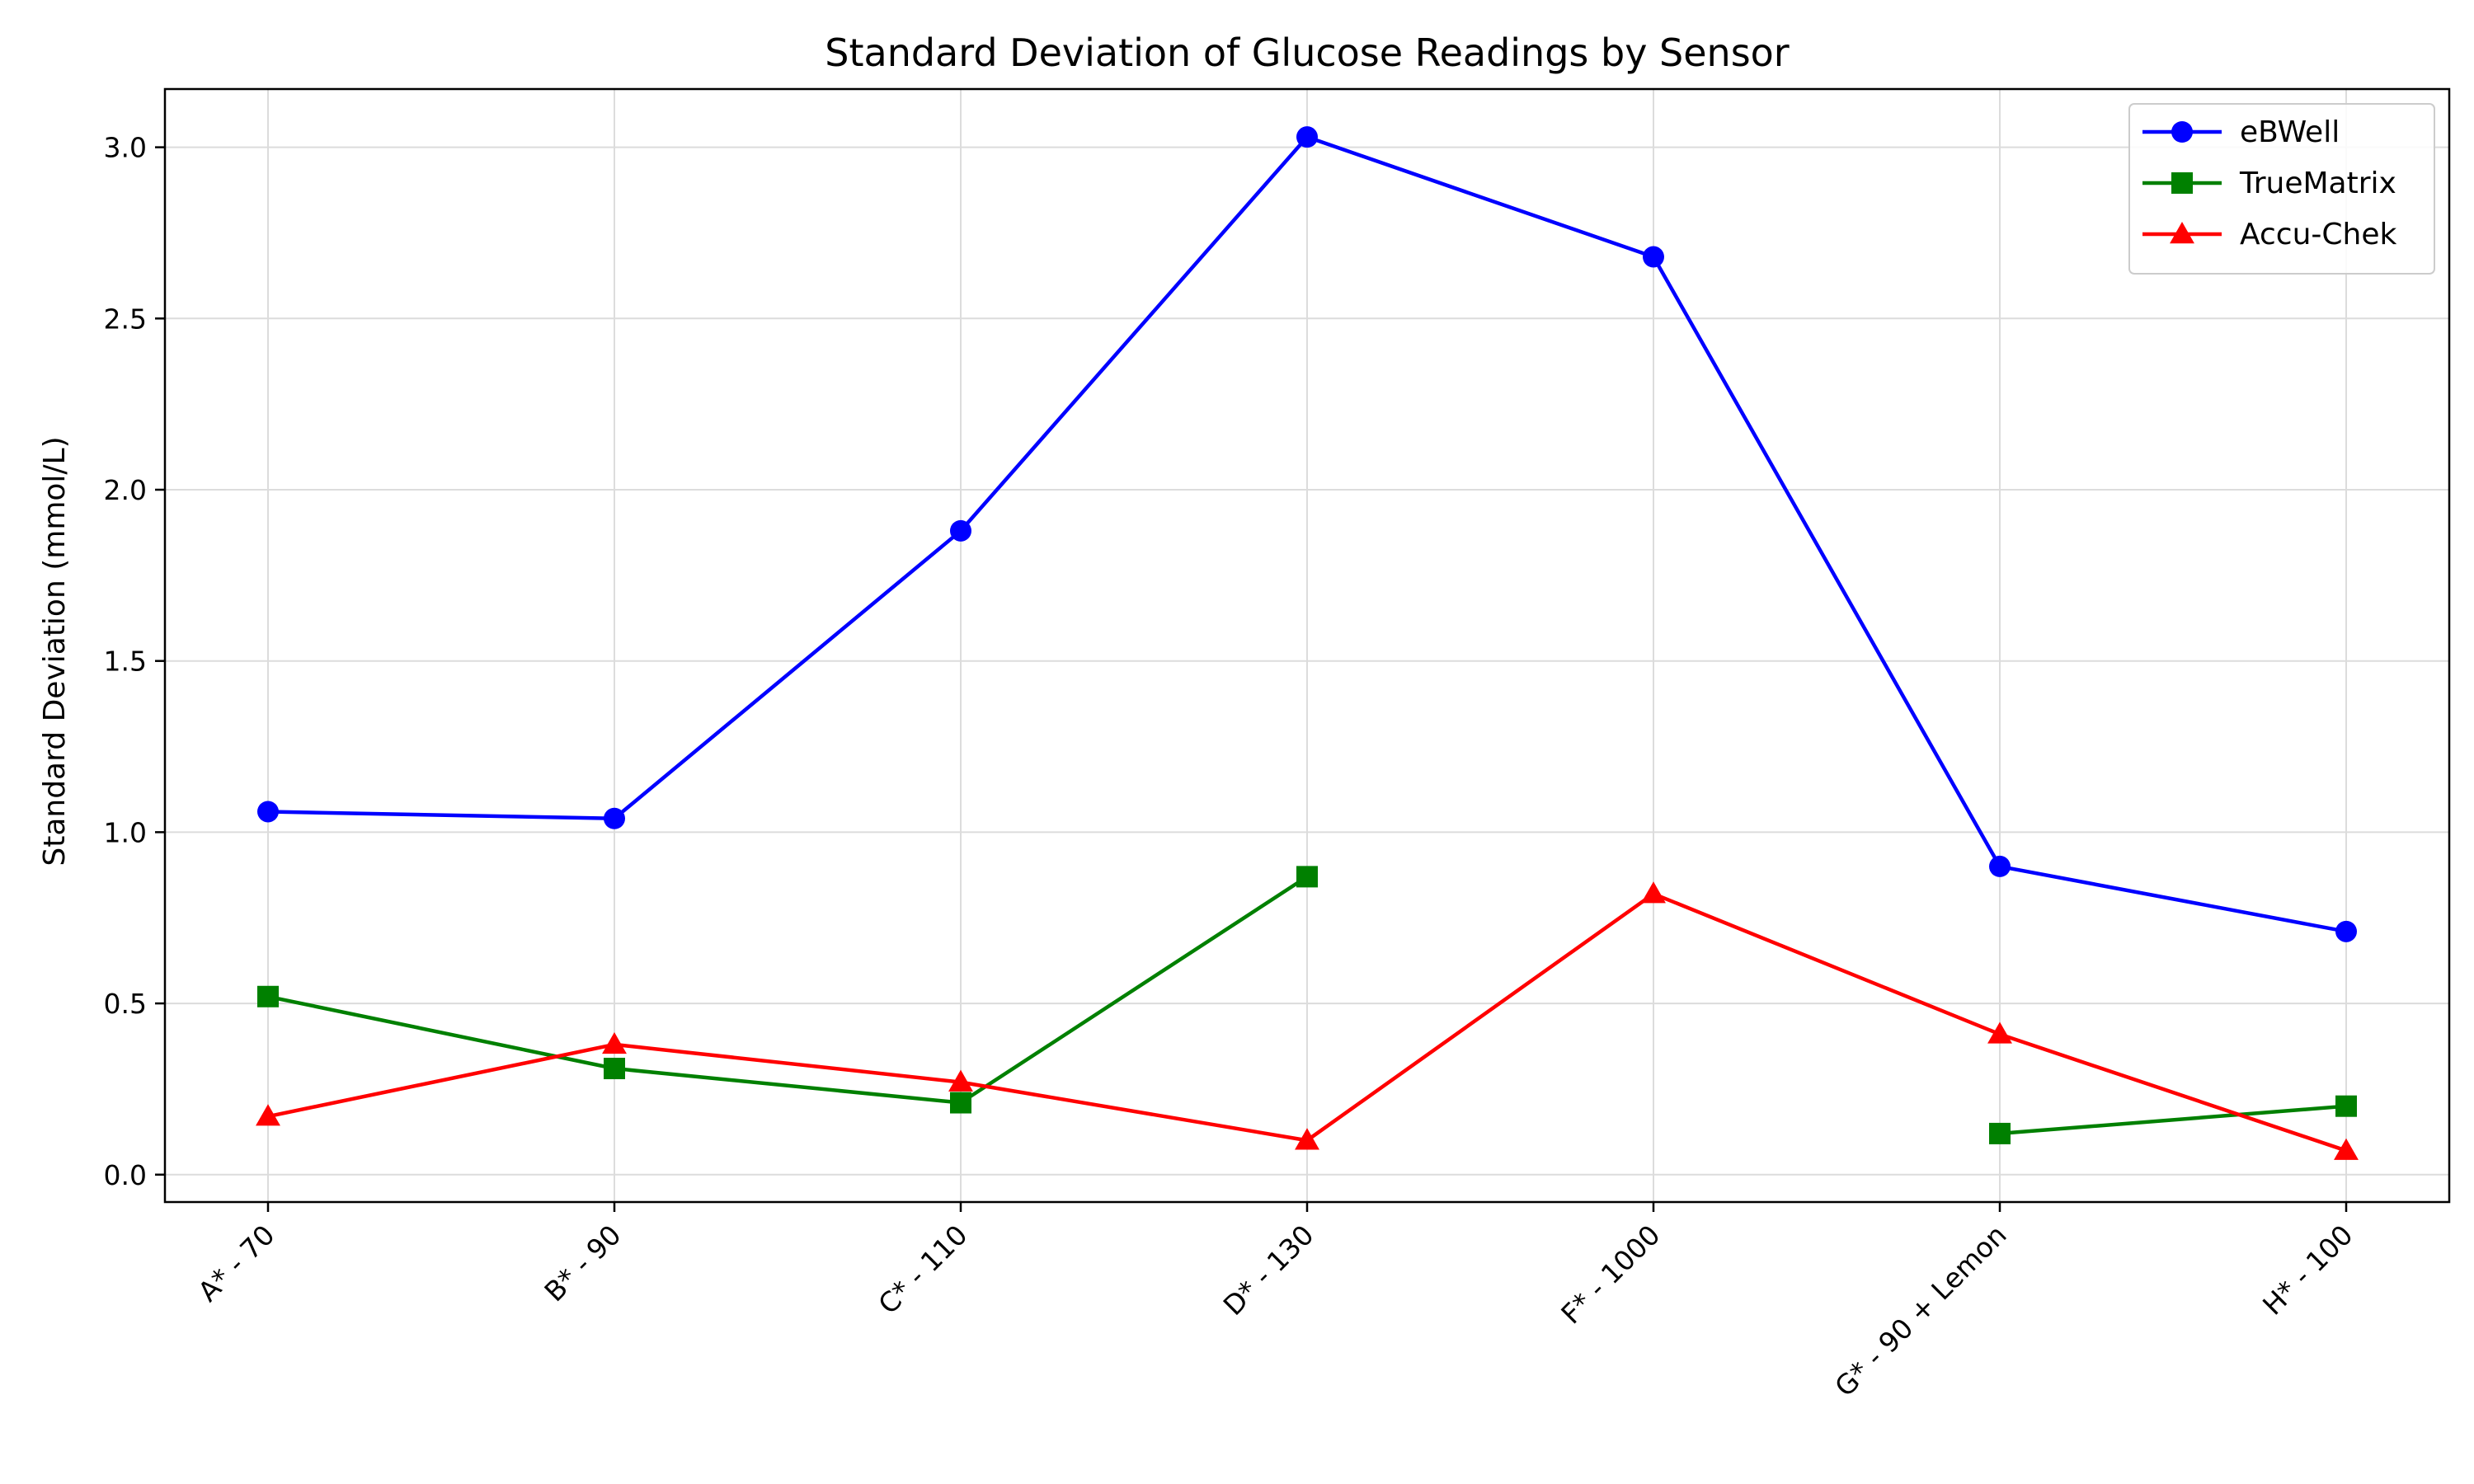 This screenshot has width=2474, height=1484. What do you see at coordinates (55, 651) in the screenshot?
I see `y-axis-label: Standard Deviation (mmol/L)` at bounding box center [55, 651].